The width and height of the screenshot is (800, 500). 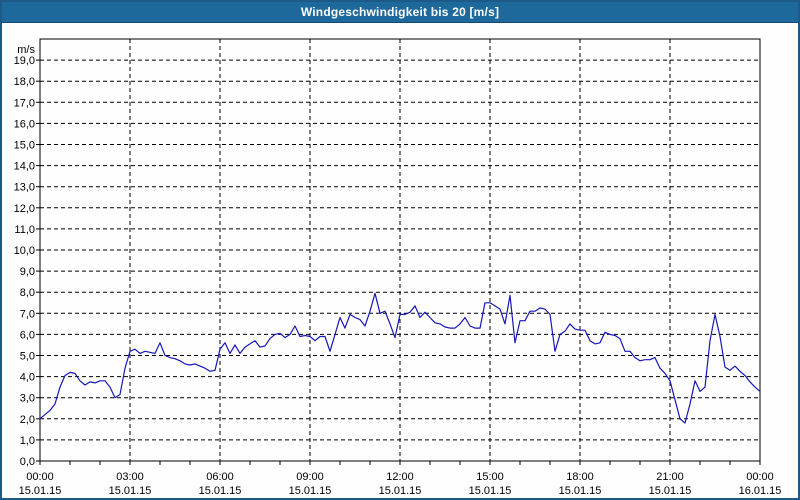 I want to click on unit-label: m/s, so click(x=26, y=50).